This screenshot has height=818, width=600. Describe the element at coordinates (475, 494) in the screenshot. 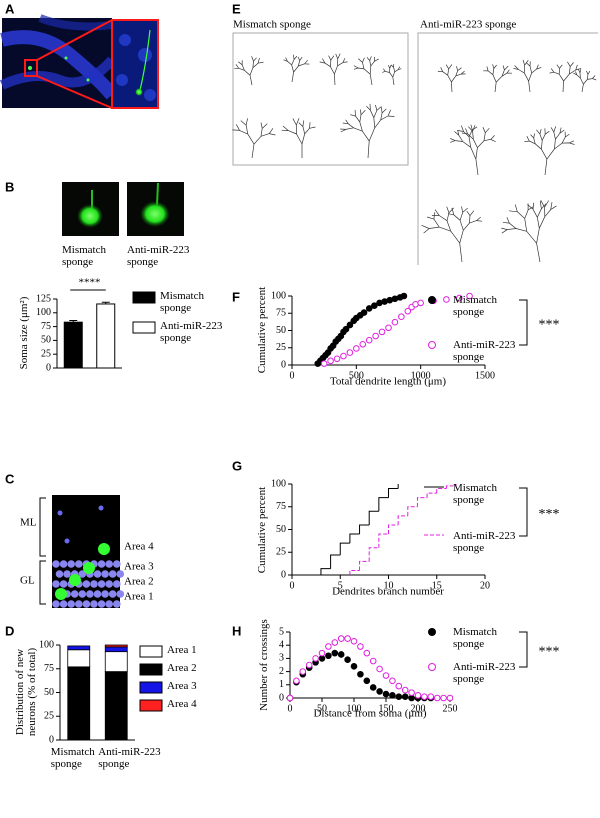

I see `legend-label: Mismatch sponge` at that location.